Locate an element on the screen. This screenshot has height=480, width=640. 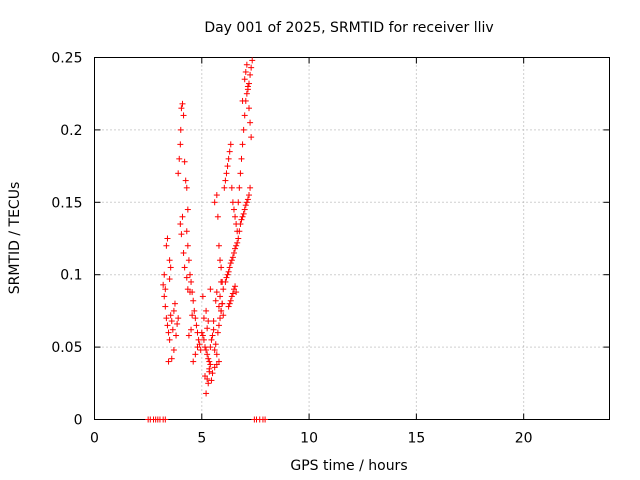
y-tick-label: 0.2 is located at coordinates (71, 131).